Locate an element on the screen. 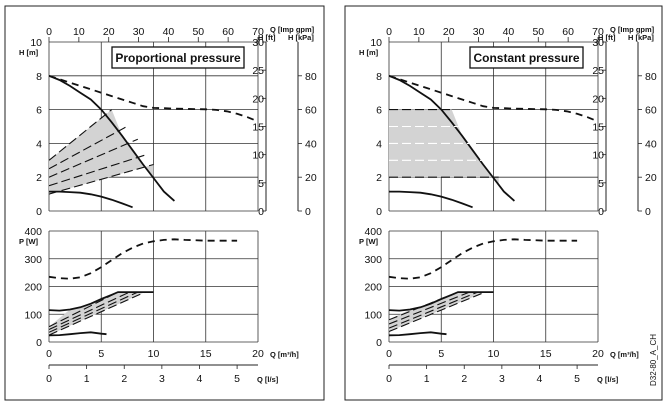 This screenshot has height=405, width=668. axis-label-h-ft: H [ft] is located at coordinates (267, 37).